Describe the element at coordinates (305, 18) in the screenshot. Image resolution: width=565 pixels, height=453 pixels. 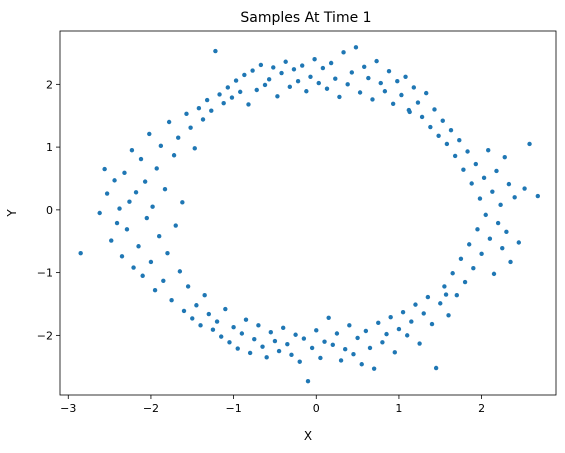
I see `chart-title: Samples At Time 1` at that location.